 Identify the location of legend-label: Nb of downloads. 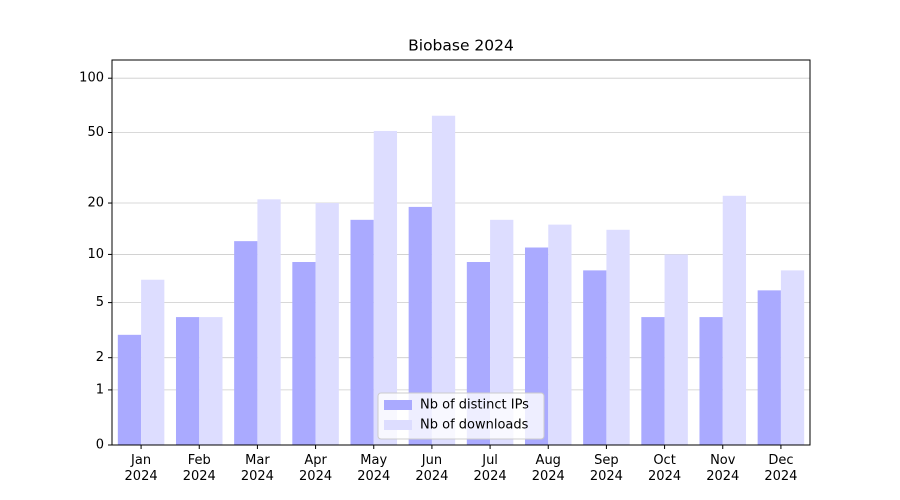
(474, 425).